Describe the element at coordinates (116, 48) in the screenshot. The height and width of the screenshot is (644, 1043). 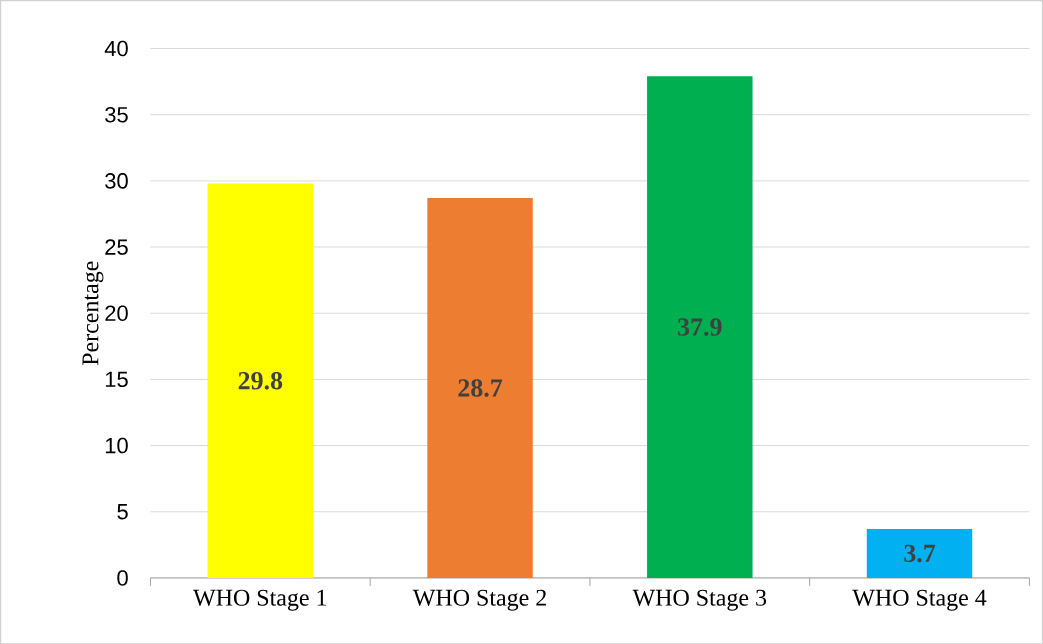
I see `y-tick-label: 40` at that location.